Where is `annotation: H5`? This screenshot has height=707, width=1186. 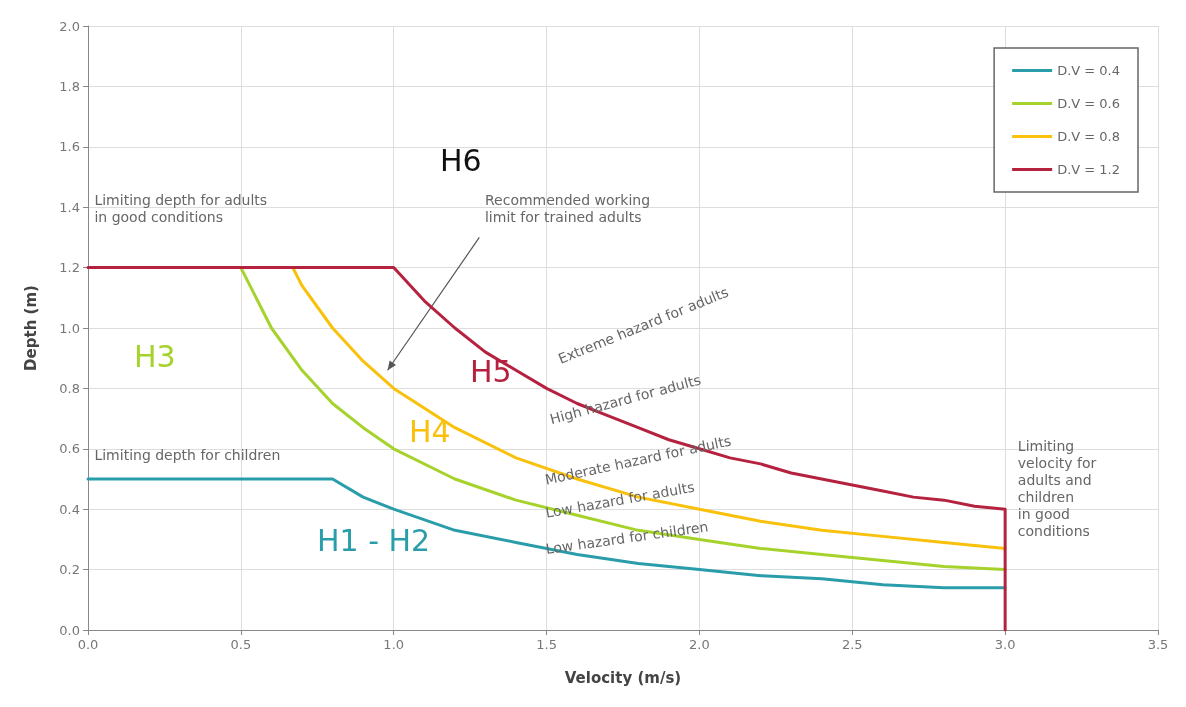
annotation: H5 is located at coordinates (490, 371).